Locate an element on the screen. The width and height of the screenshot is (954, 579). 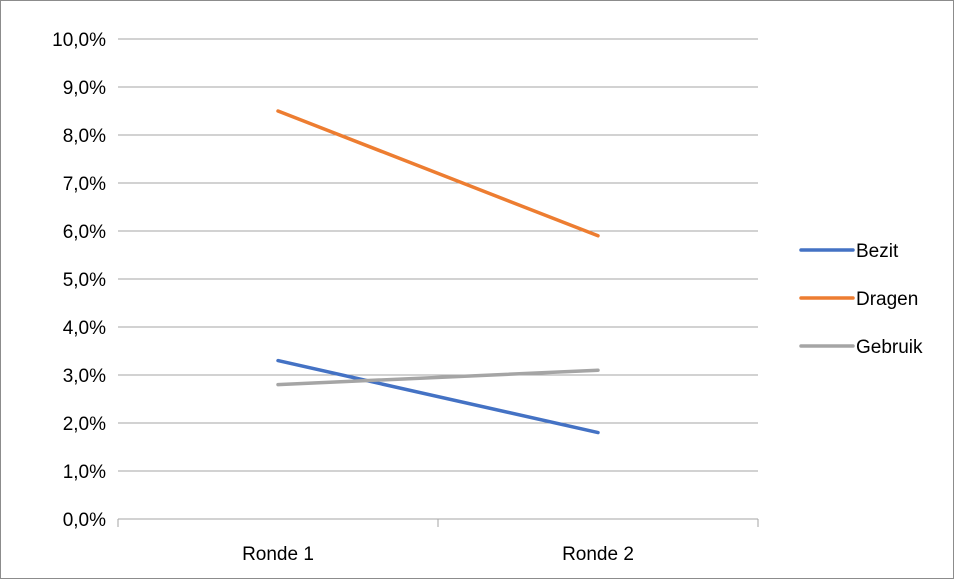
legend-item-gebruik: Gebruik is located at coordinates (861, 347).